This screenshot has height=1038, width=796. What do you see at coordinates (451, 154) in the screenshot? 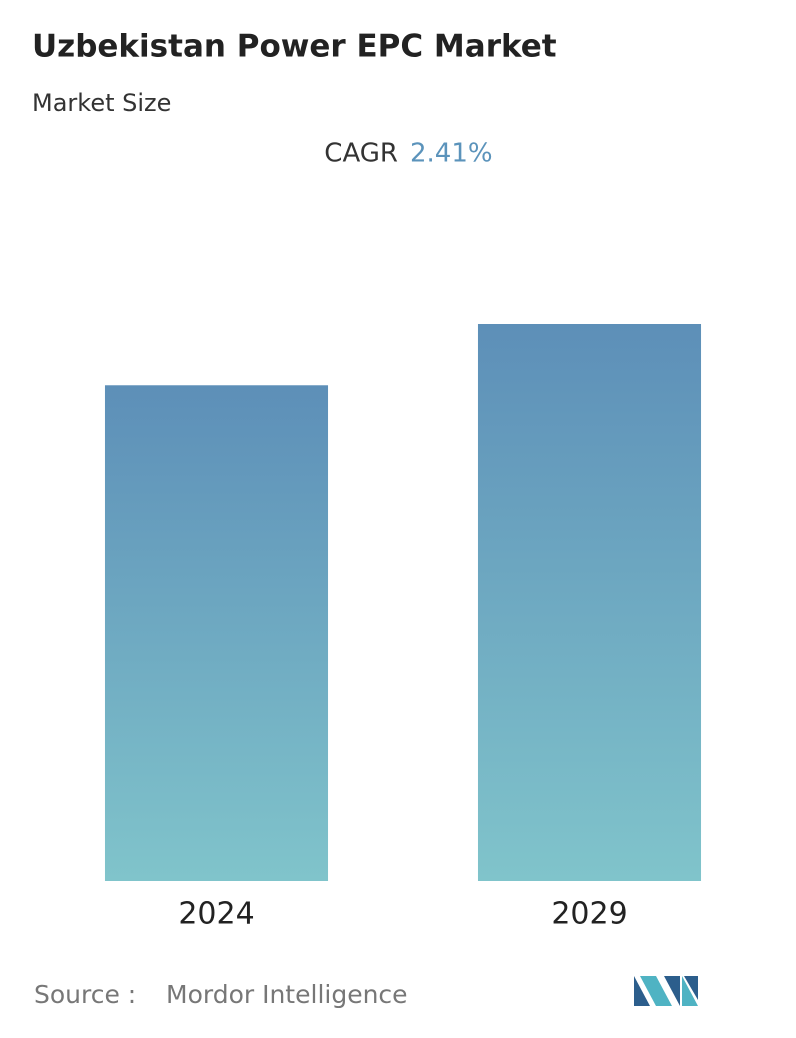
I see `cagr-value: 2.41%` at bounding box center [451, 154].